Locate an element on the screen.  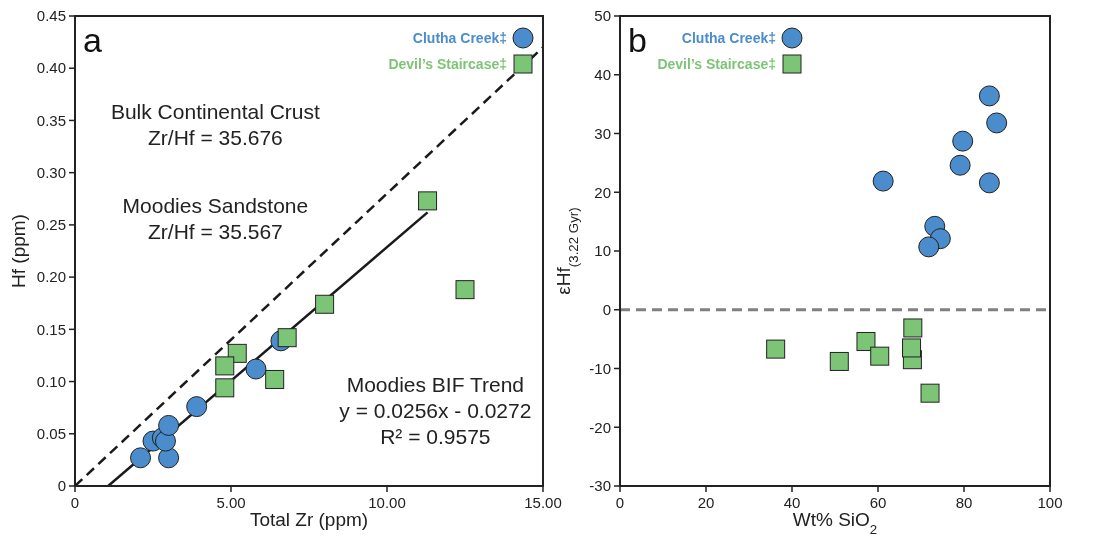
x-tick-label: 15.00 is located at coordinates (543, 502).